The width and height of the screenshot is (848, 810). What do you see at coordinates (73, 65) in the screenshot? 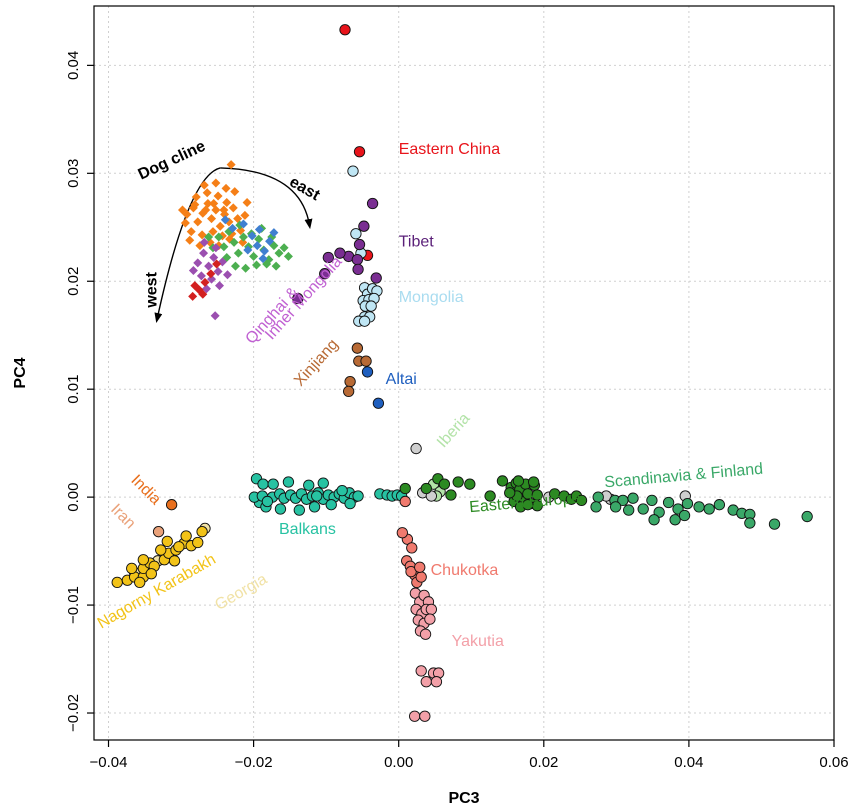
I see `y-tick-label: 0.04` at bounding box center [73, 65].